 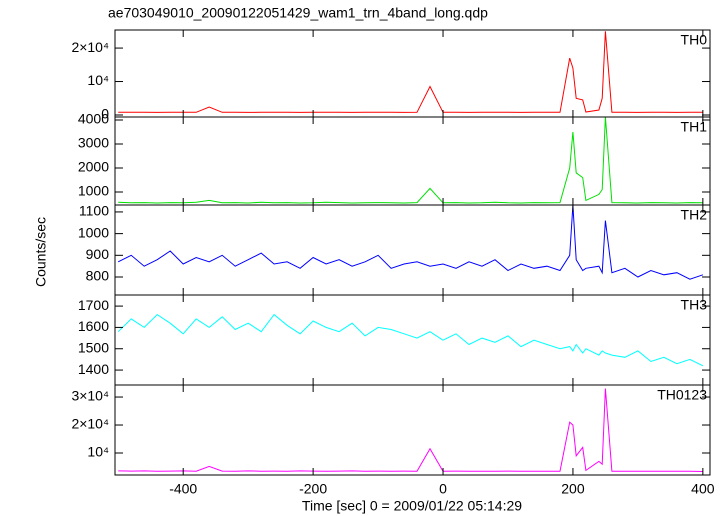 What do you see at coordinates (443, 489) in the screenshot?
I see `x-tick-label: 0` at bounding box center [443, 489].